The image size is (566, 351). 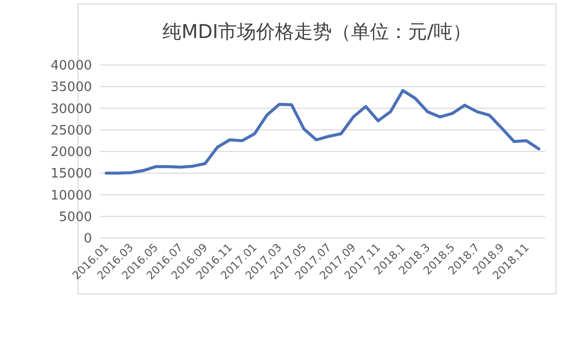 What do you see at coordinates (71, 130) in the screenshot?
I see `y-tick-label: 25000` at bounding box center [71, 130].